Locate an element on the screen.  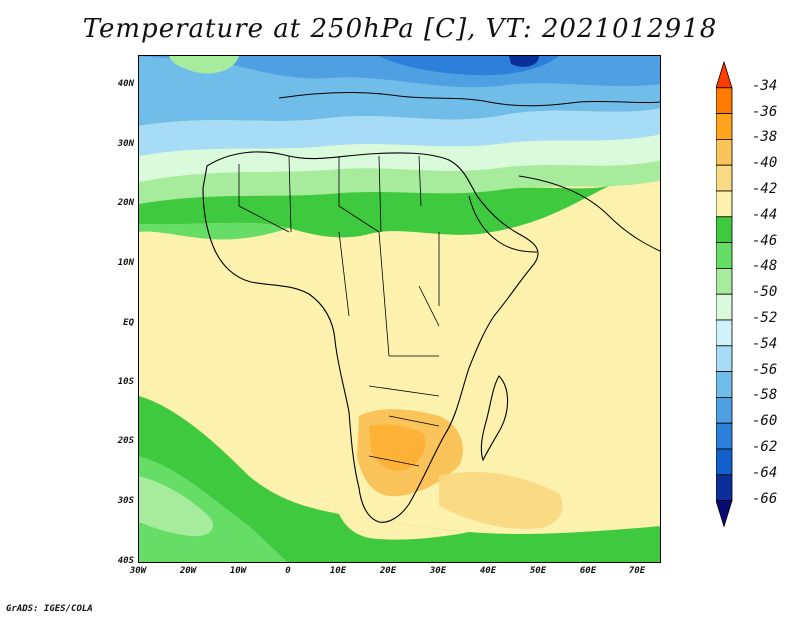
red-sea-coast is located at coordinates (503, 224).